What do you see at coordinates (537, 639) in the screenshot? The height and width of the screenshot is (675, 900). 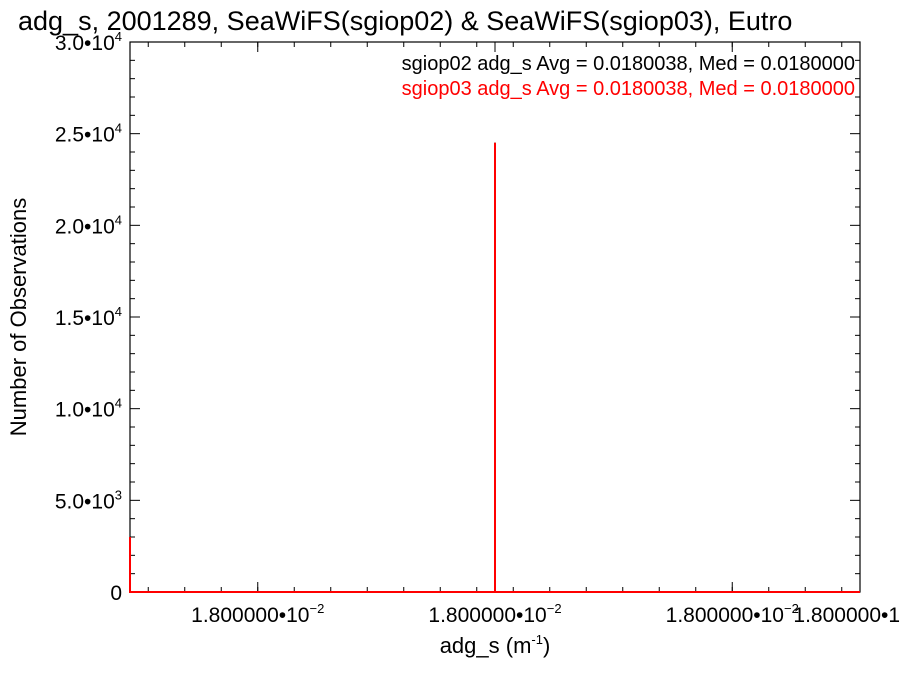 I see `x-axis-label-superscript: -1` at bounding box center [537, 639].